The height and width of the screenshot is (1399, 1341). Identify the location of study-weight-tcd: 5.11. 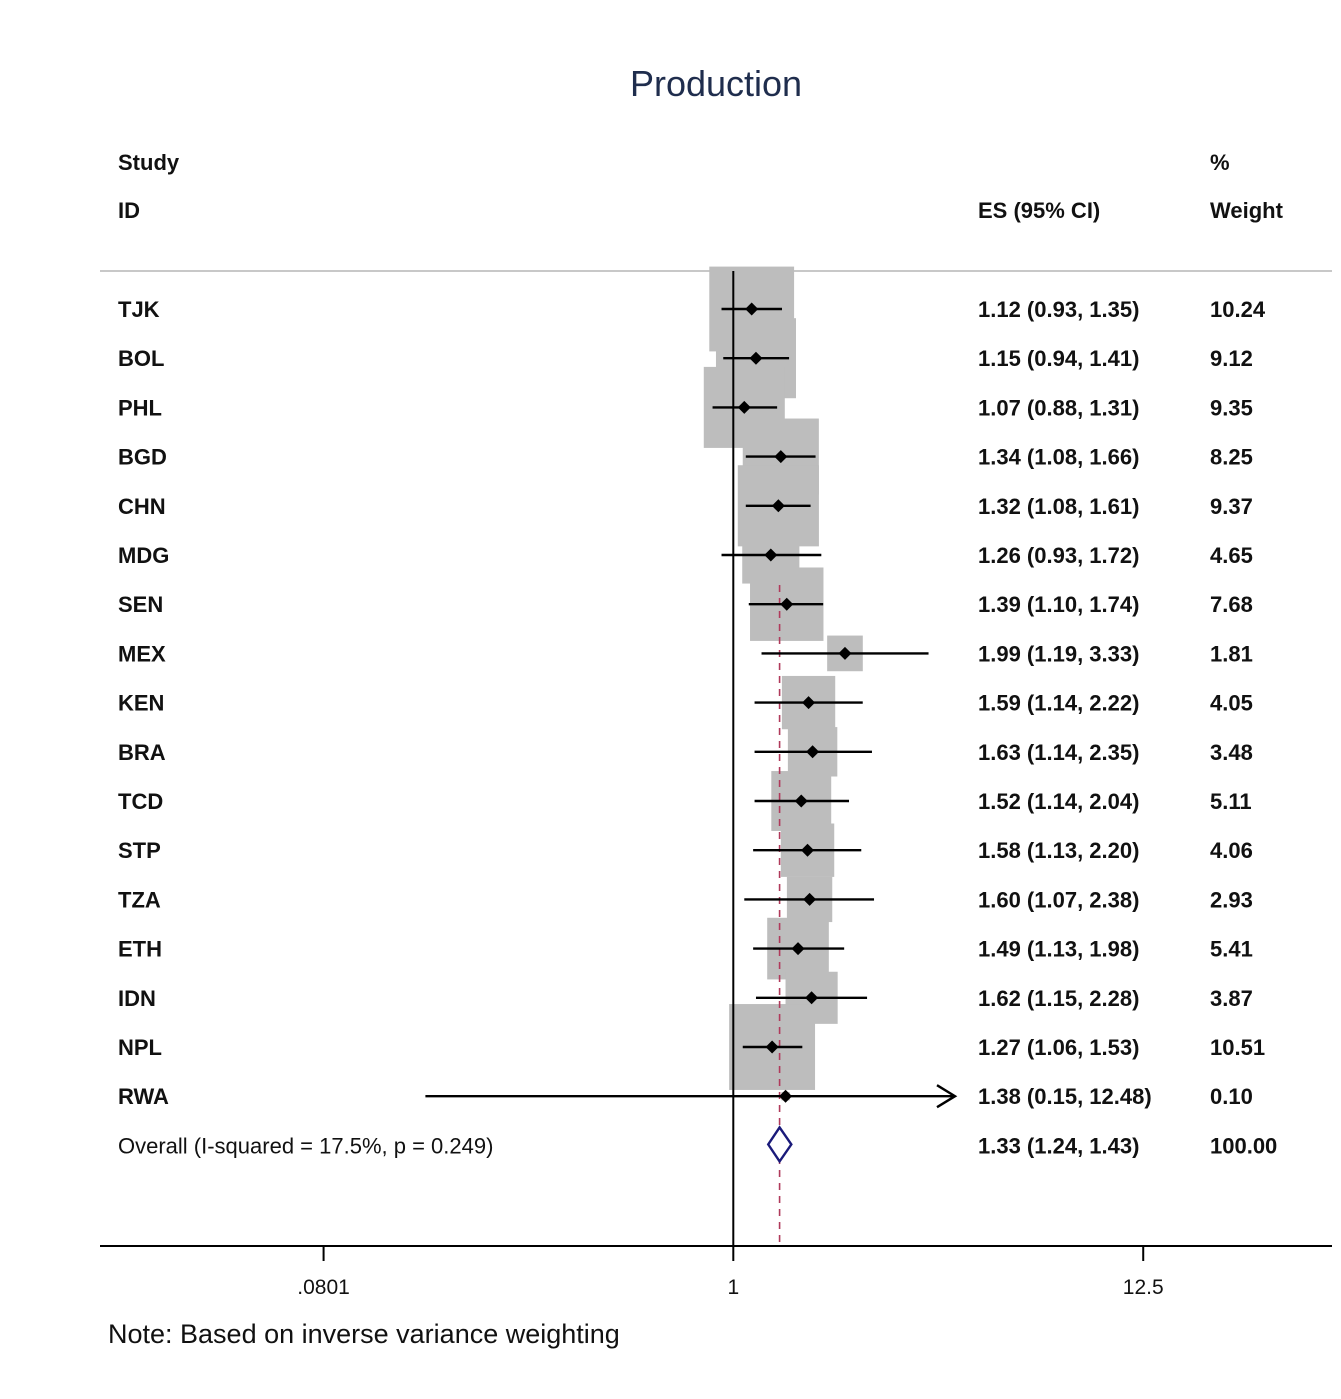
(1231, 801).